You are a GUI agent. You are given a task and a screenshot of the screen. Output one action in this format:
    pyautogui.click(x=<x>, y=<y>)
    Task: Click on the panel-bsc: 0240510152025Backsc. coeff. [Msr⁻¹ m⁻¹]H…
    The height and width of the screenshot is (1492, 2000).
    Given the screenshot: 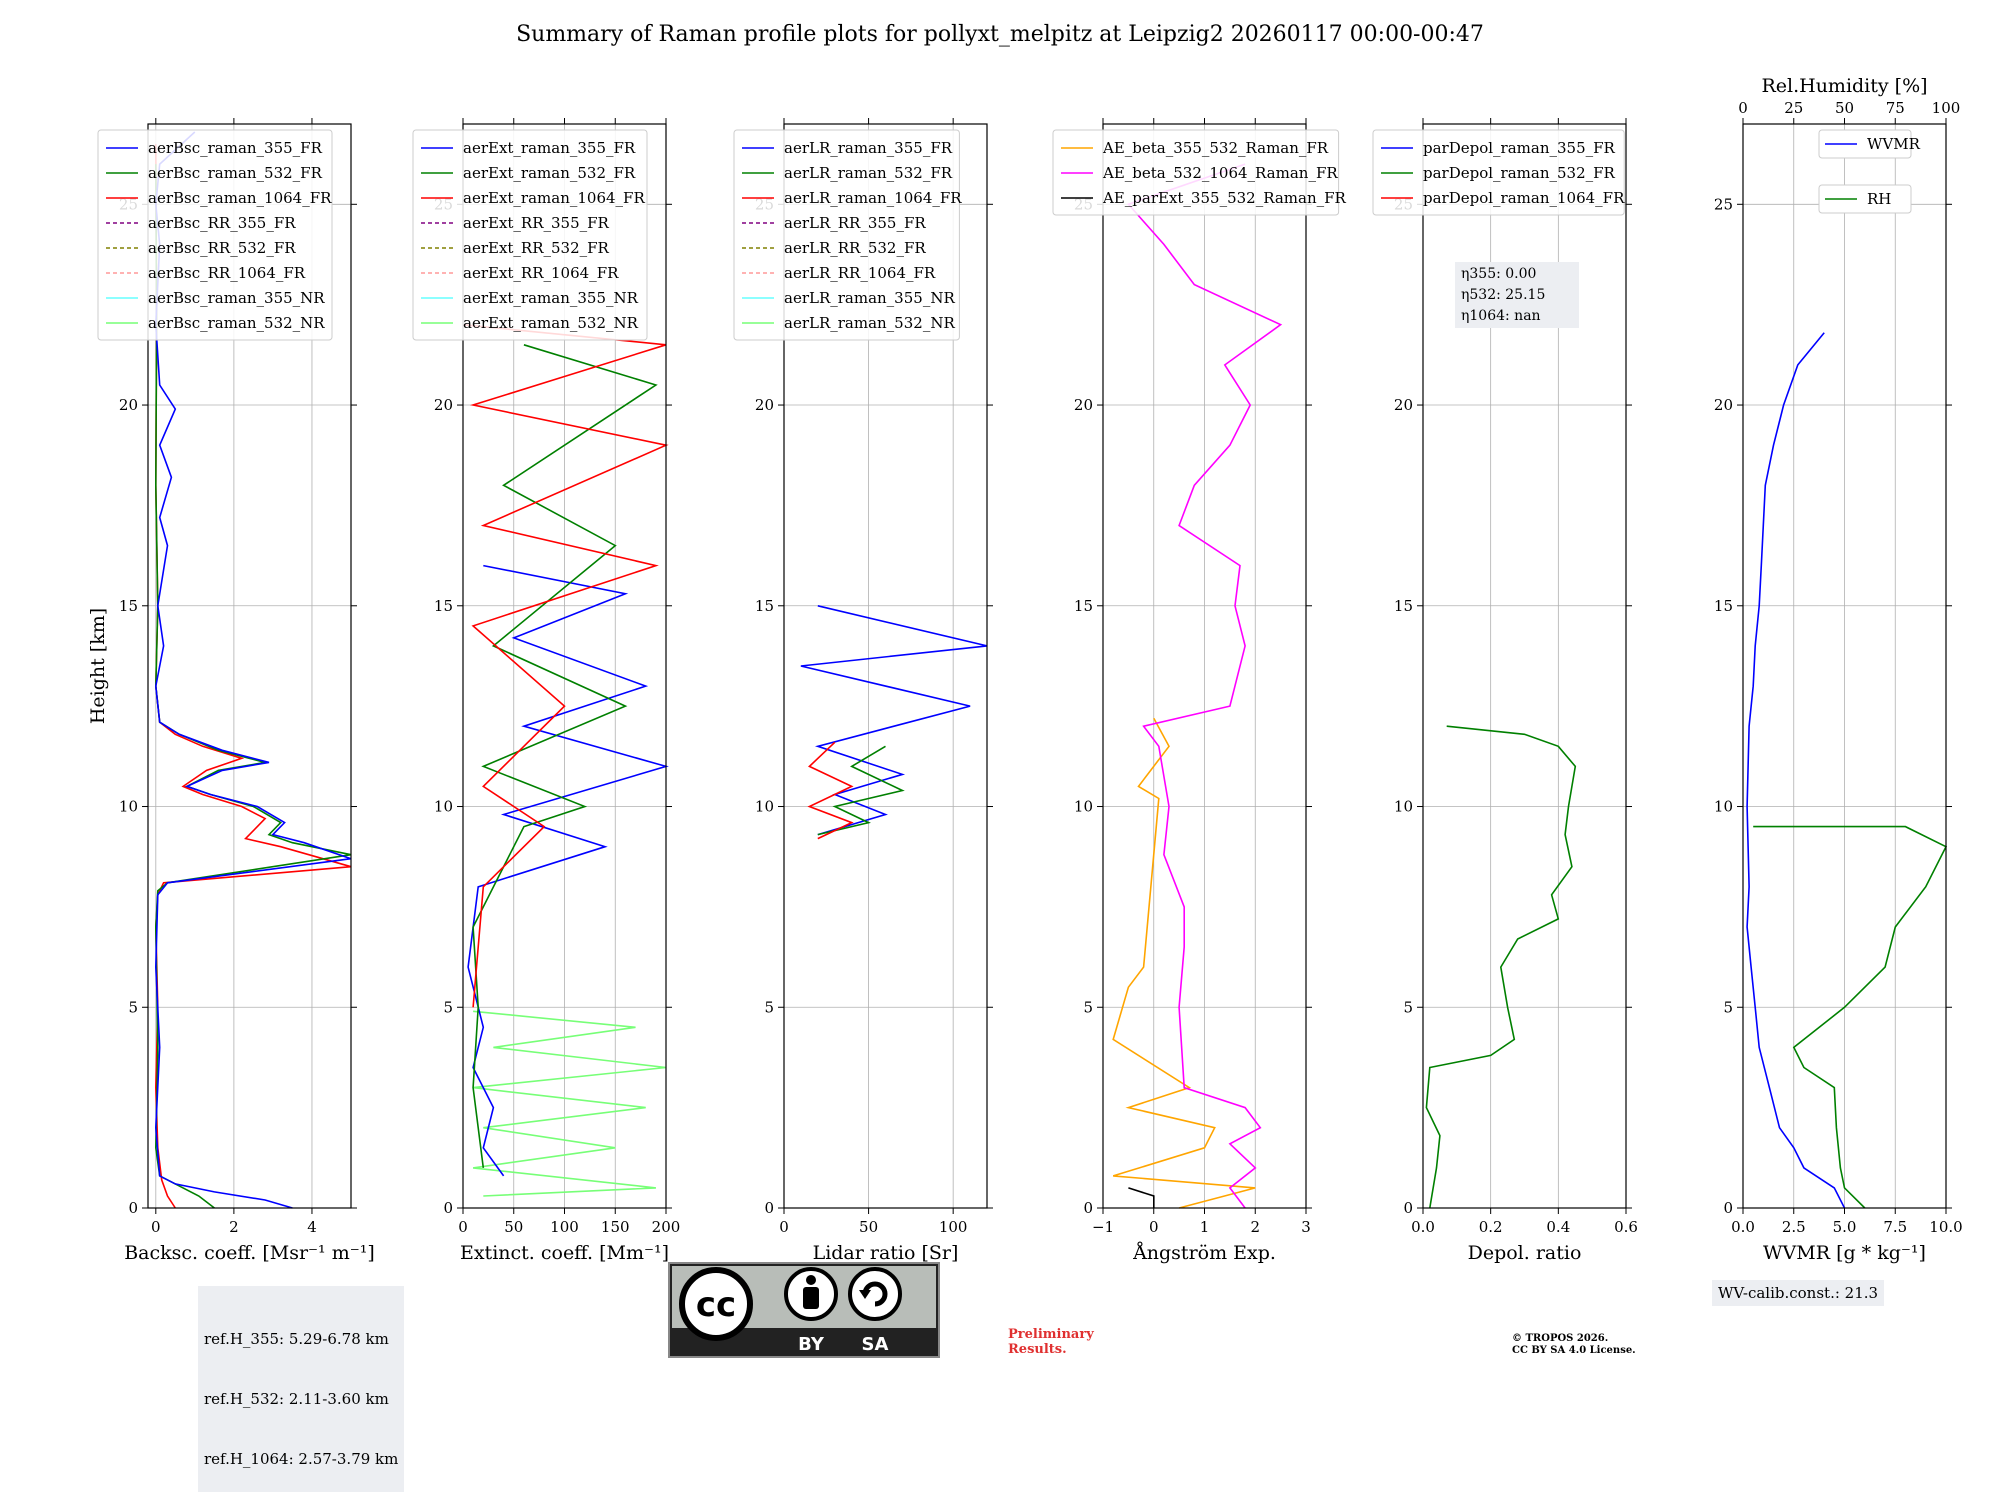 What is the action you would take?
    pyautogui.click(x=231, y=691)
    